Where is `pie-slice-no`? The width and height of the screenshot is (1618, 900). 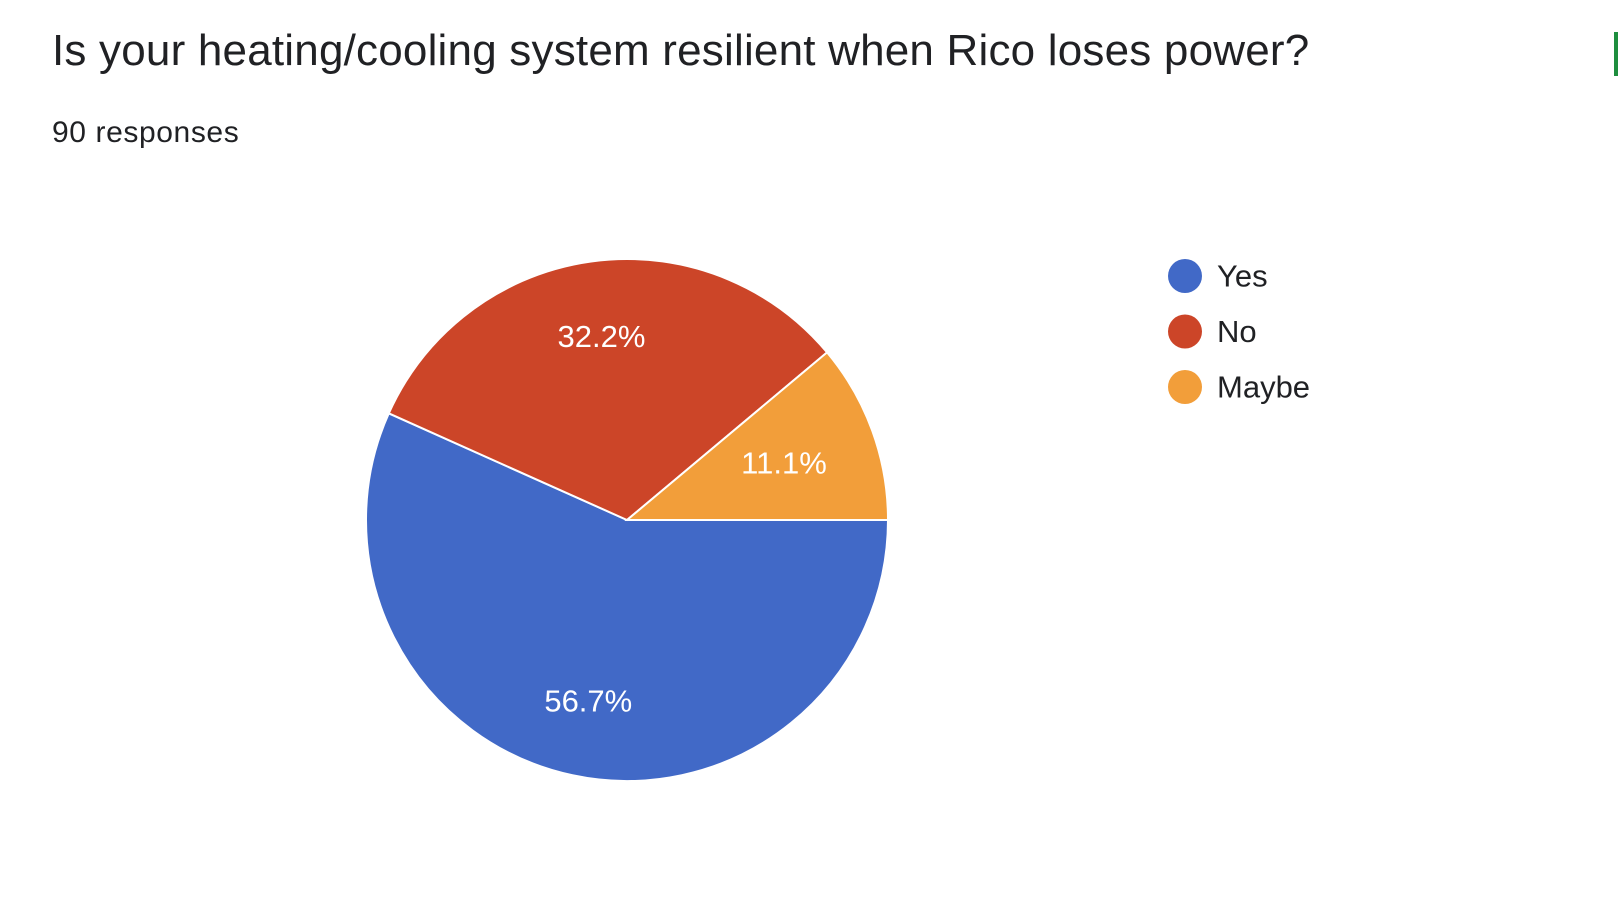 pie-slice-no is located at coordinates (608, 390).